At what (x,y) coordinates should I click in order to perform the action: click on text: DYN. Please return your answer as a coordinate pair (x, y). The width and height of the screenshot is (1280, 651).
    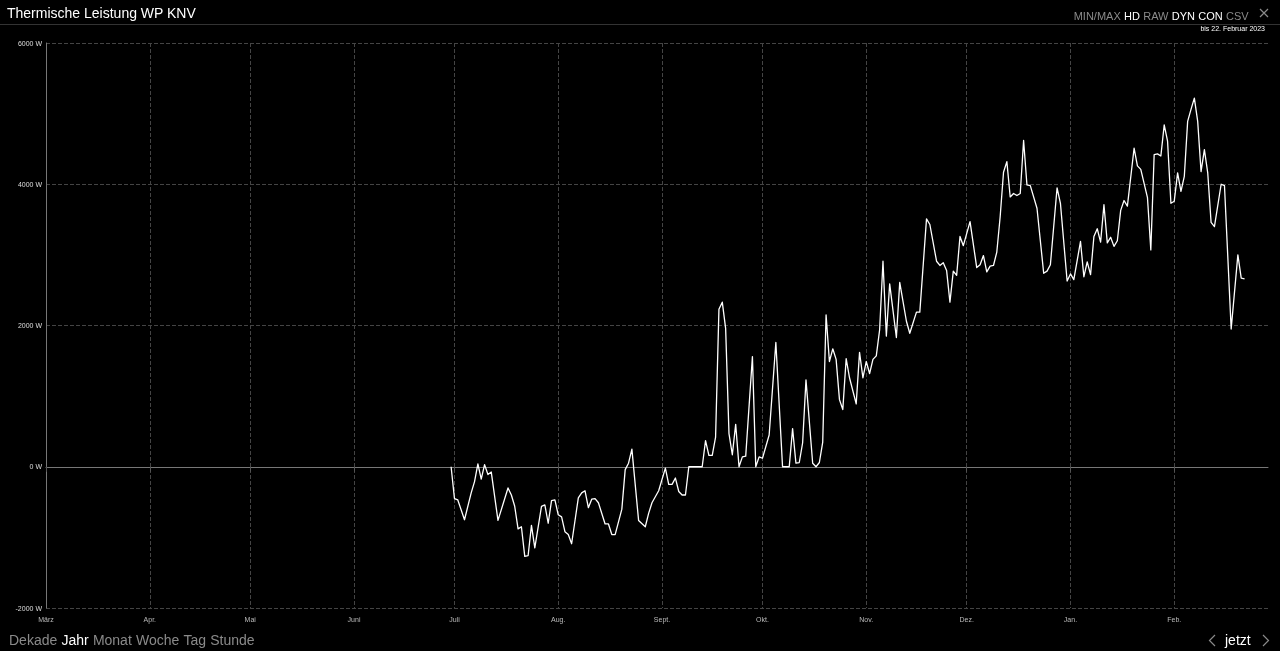
    Looking at the image, I should click on (1183, 16).